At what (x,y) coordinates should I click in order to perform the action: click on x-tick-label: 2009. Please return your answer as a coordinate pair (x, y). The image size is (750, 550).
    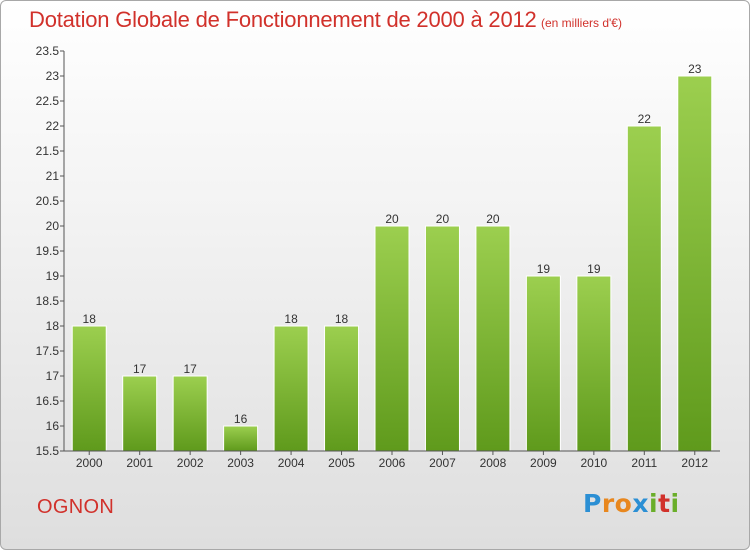
    Looking at the image, I should click on (543, 463).